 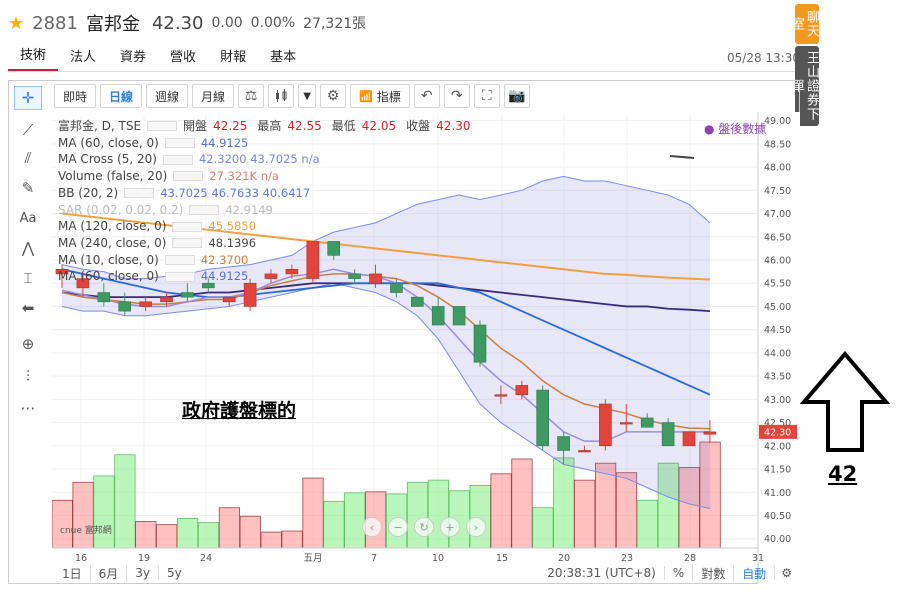 What do you see at coordinates (845, 401) in the screenshot?
I see `up-arrow-icon` at bounding box center [845, 401].